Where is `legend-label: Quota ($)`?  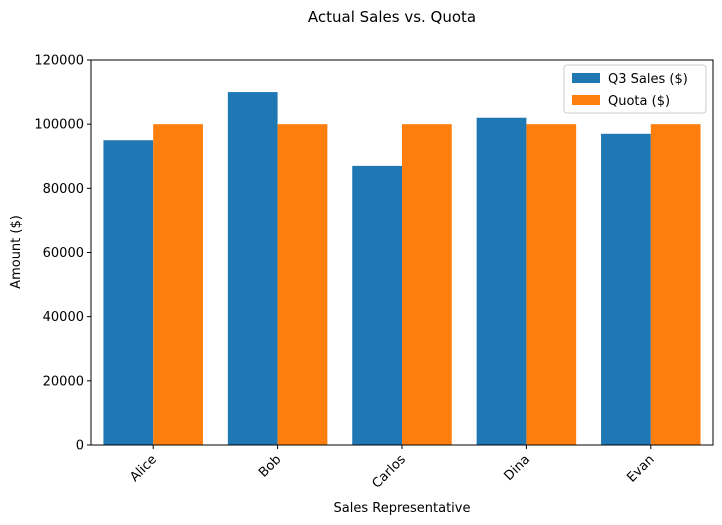 legend-label: Quota ($) is located at coordinates (639, 101).